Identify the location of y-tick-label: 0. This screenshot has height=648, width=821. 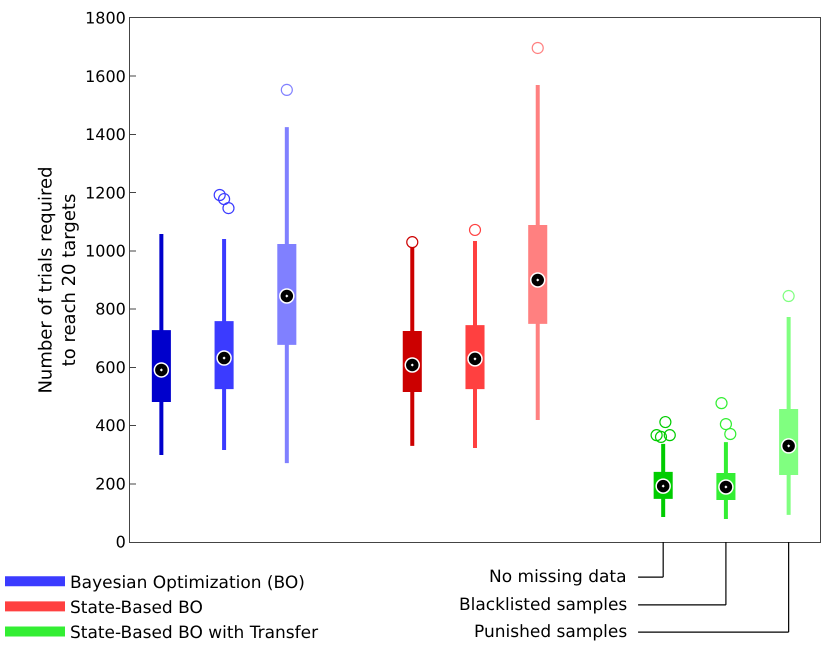
(121, 542).